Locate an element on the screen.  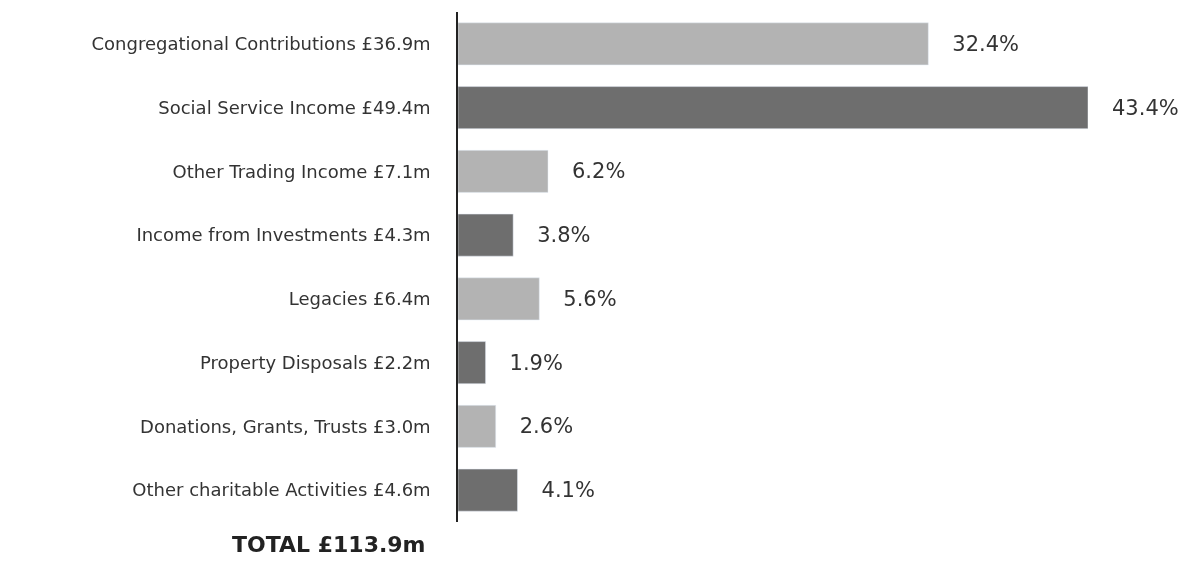
data-label: 3.8% is located at coordinates (553, 235).